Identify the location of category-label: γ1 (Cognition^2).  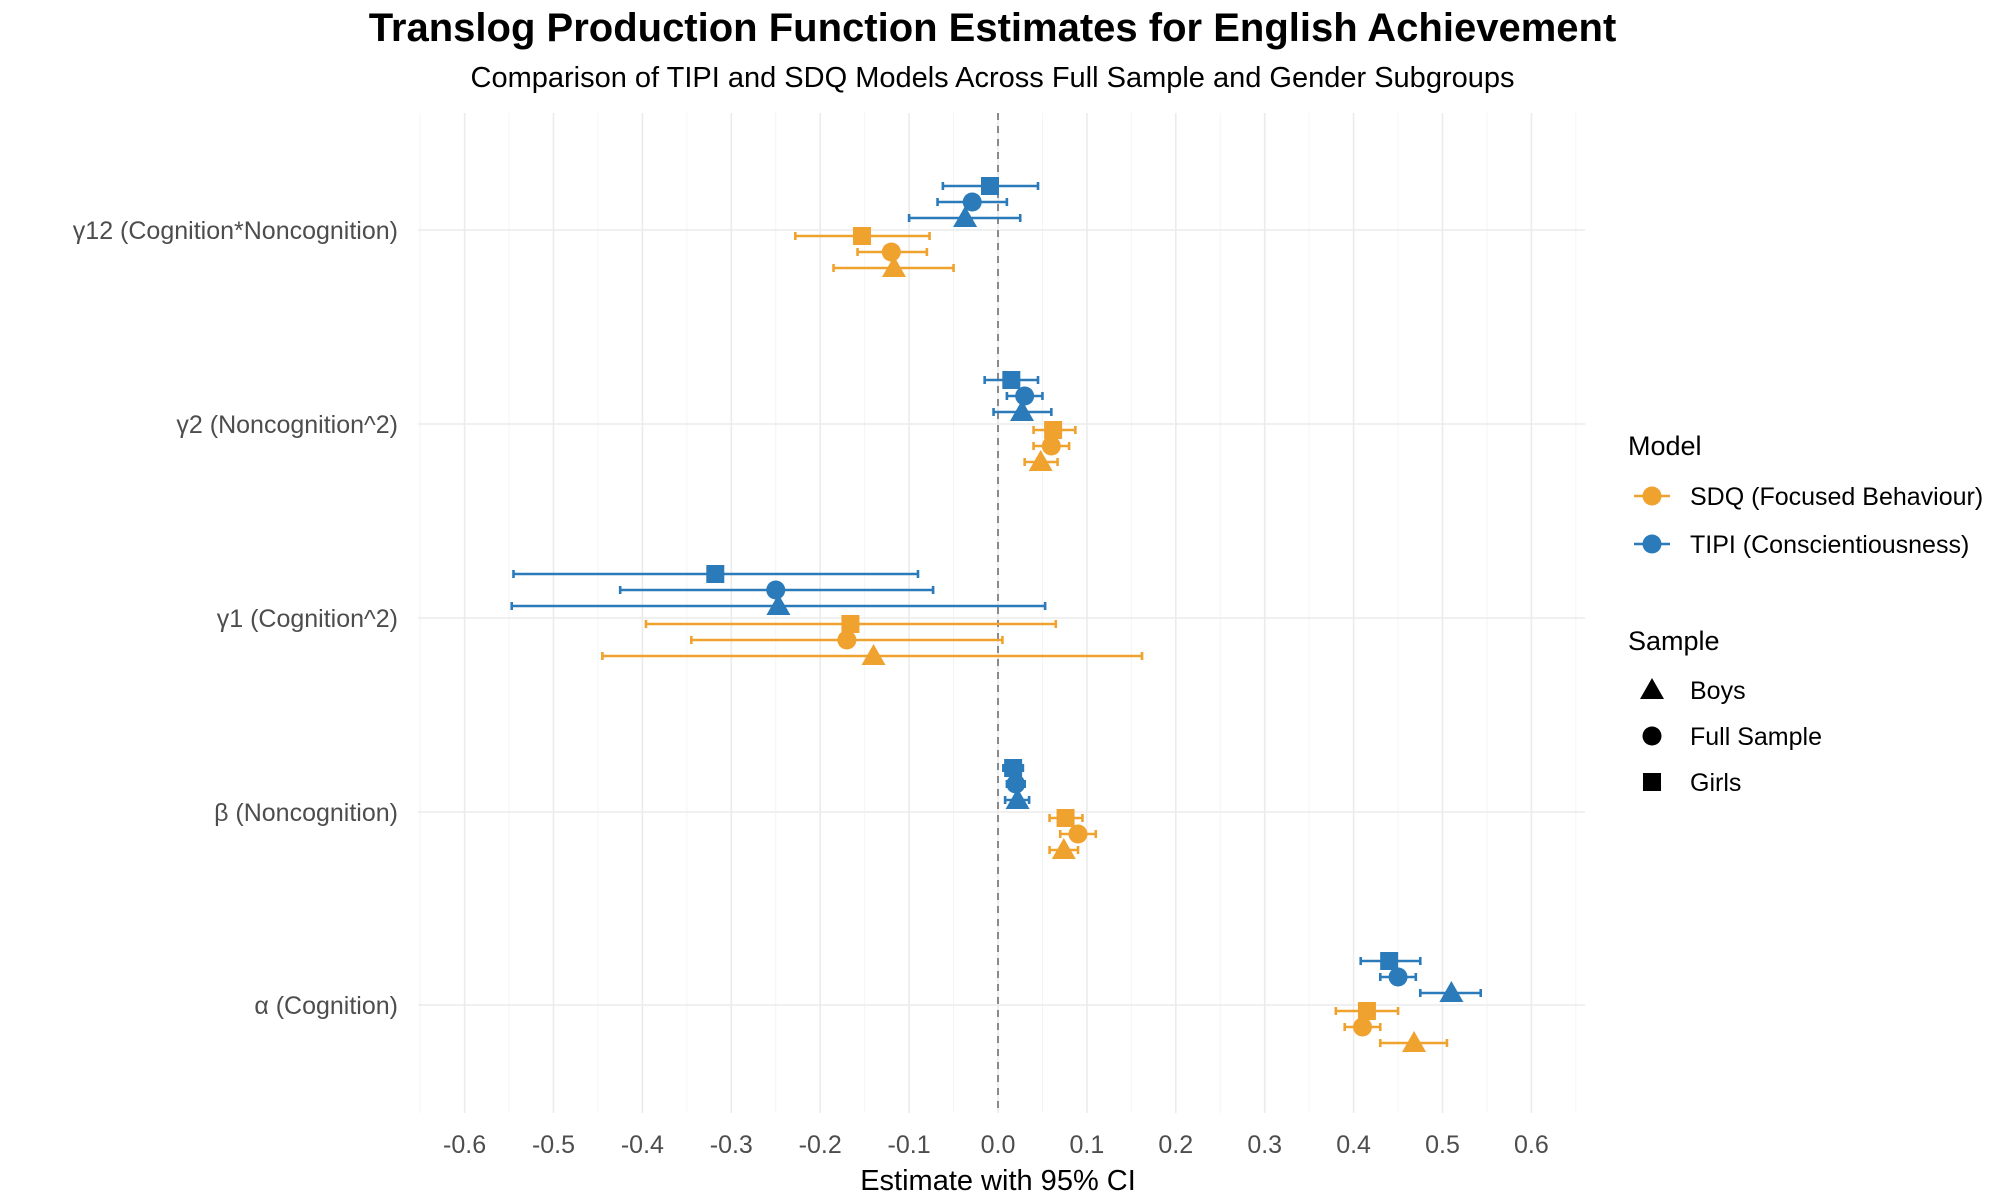
(307, 619).